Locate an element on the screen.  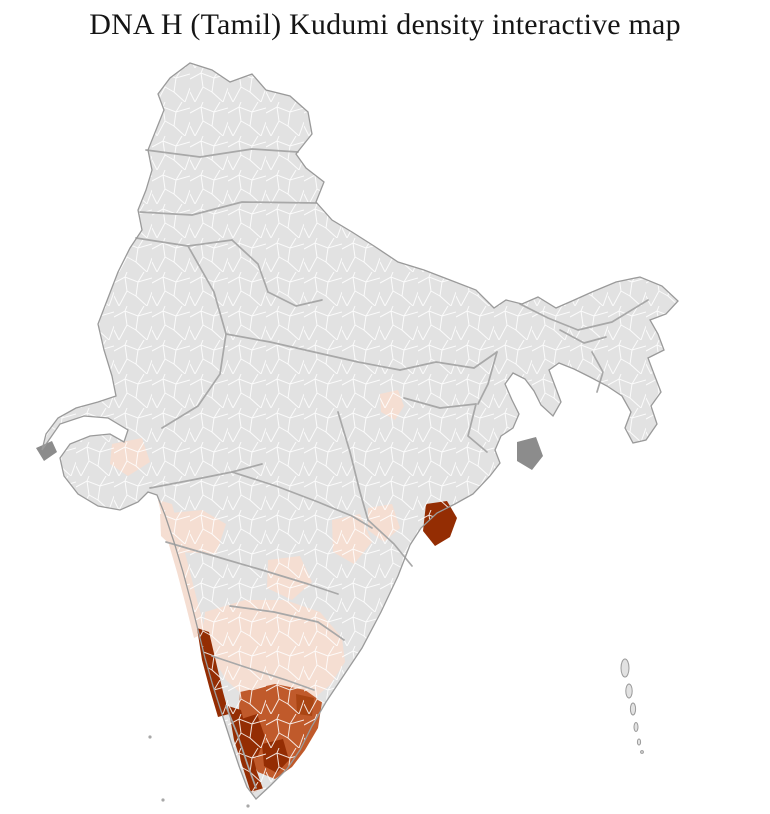
region-western-marsh-edge is located at coordinates (46, 451).